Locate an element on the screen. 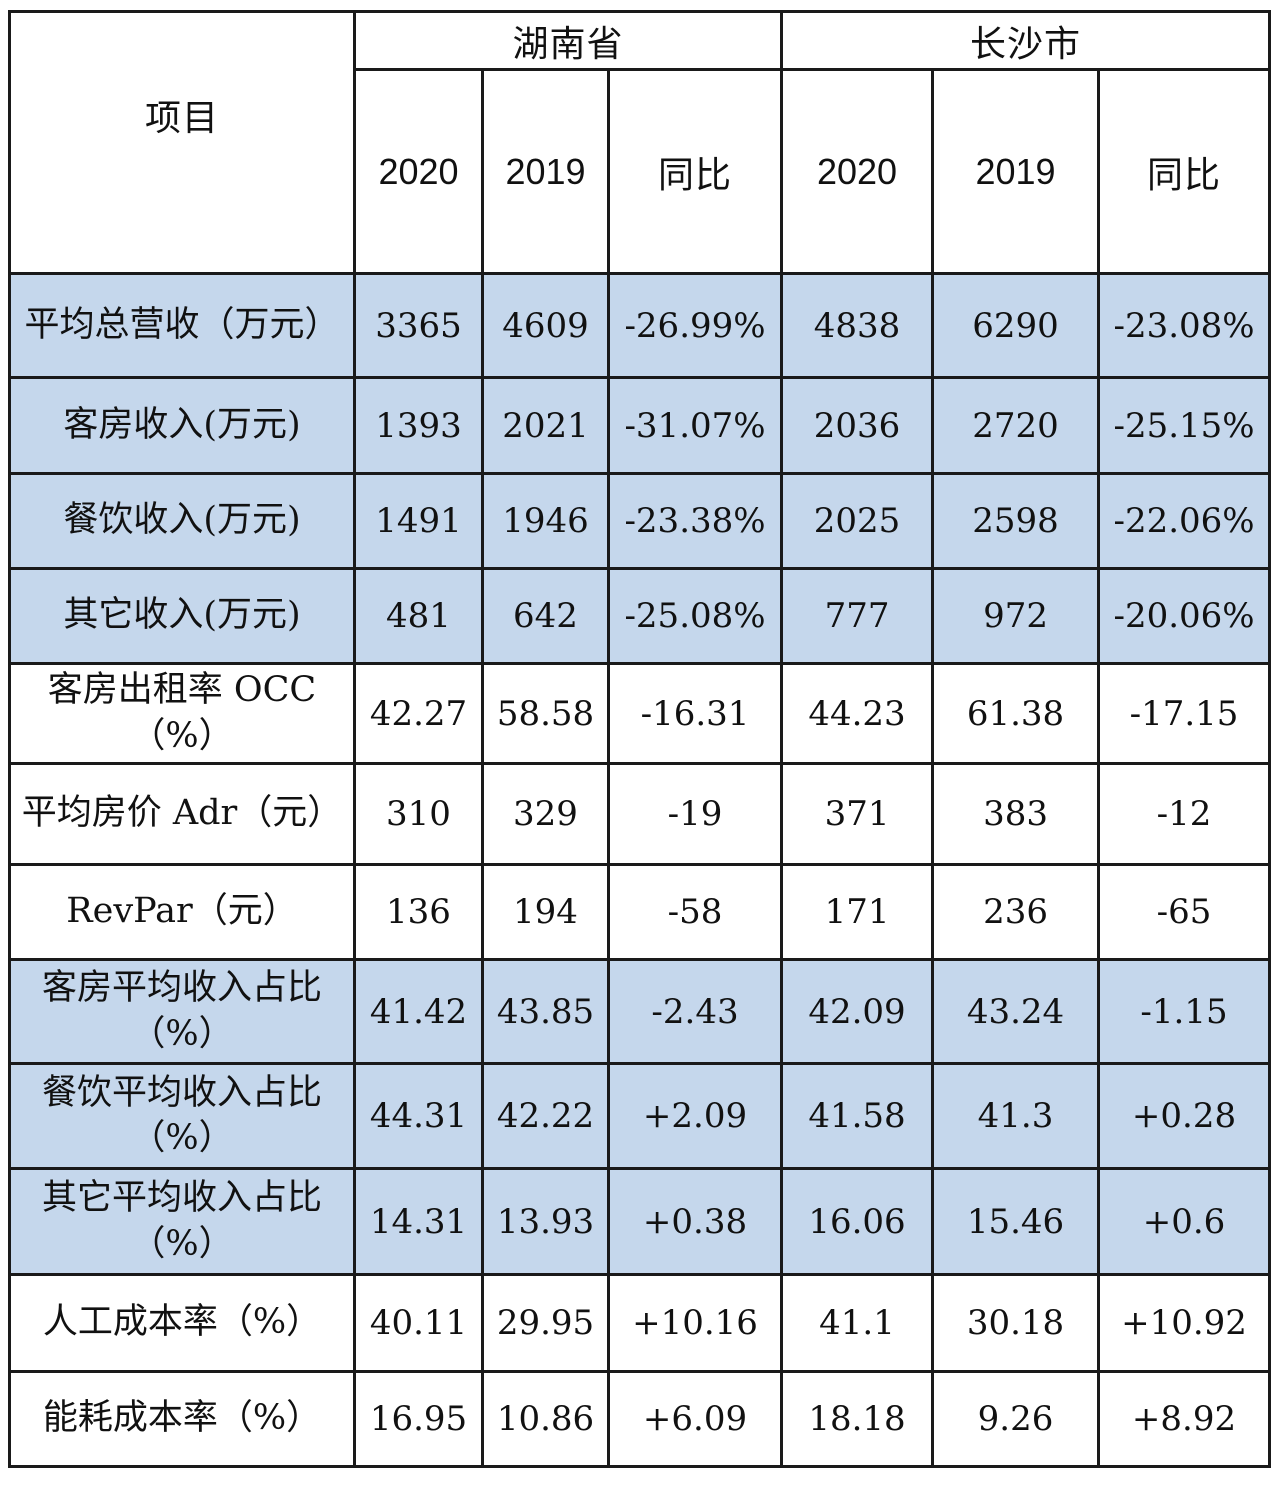 The width and height of the screenshot is (1280, 1488). changsha-yoy-cell: +8.92 is located at coordinates (1184, 1419).